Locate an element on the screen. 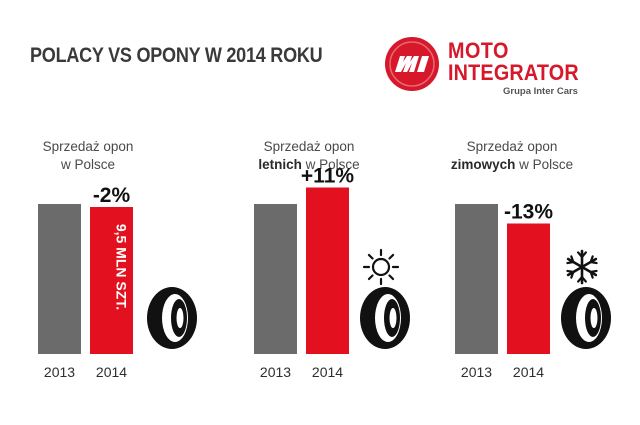 The image size is (640, 425). snowflake-icon is located at coordinates (582, 267).